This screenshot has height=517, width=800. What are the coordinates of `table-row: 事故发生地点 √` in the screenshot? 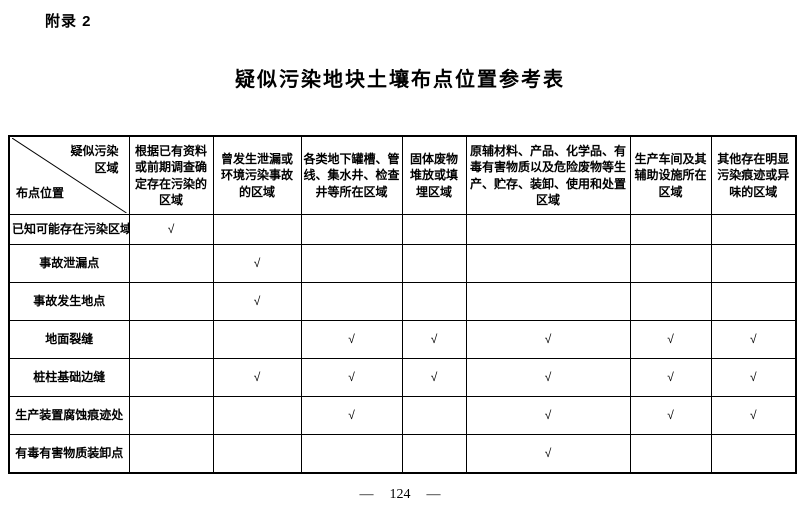 It's located at (402, 301).